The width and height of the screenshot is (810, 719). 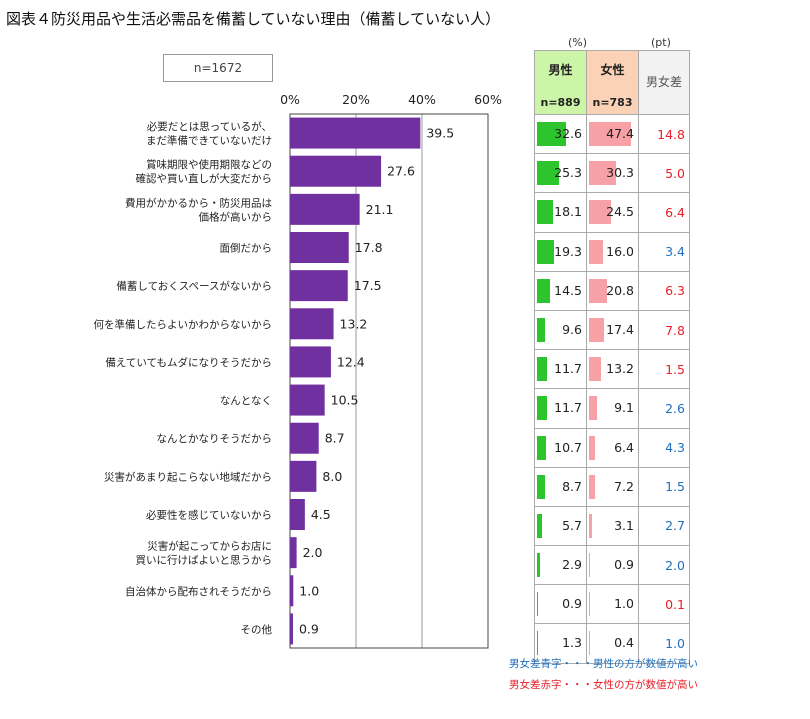 I want to click on female-value: 9.1, so click(x=624, y=408).